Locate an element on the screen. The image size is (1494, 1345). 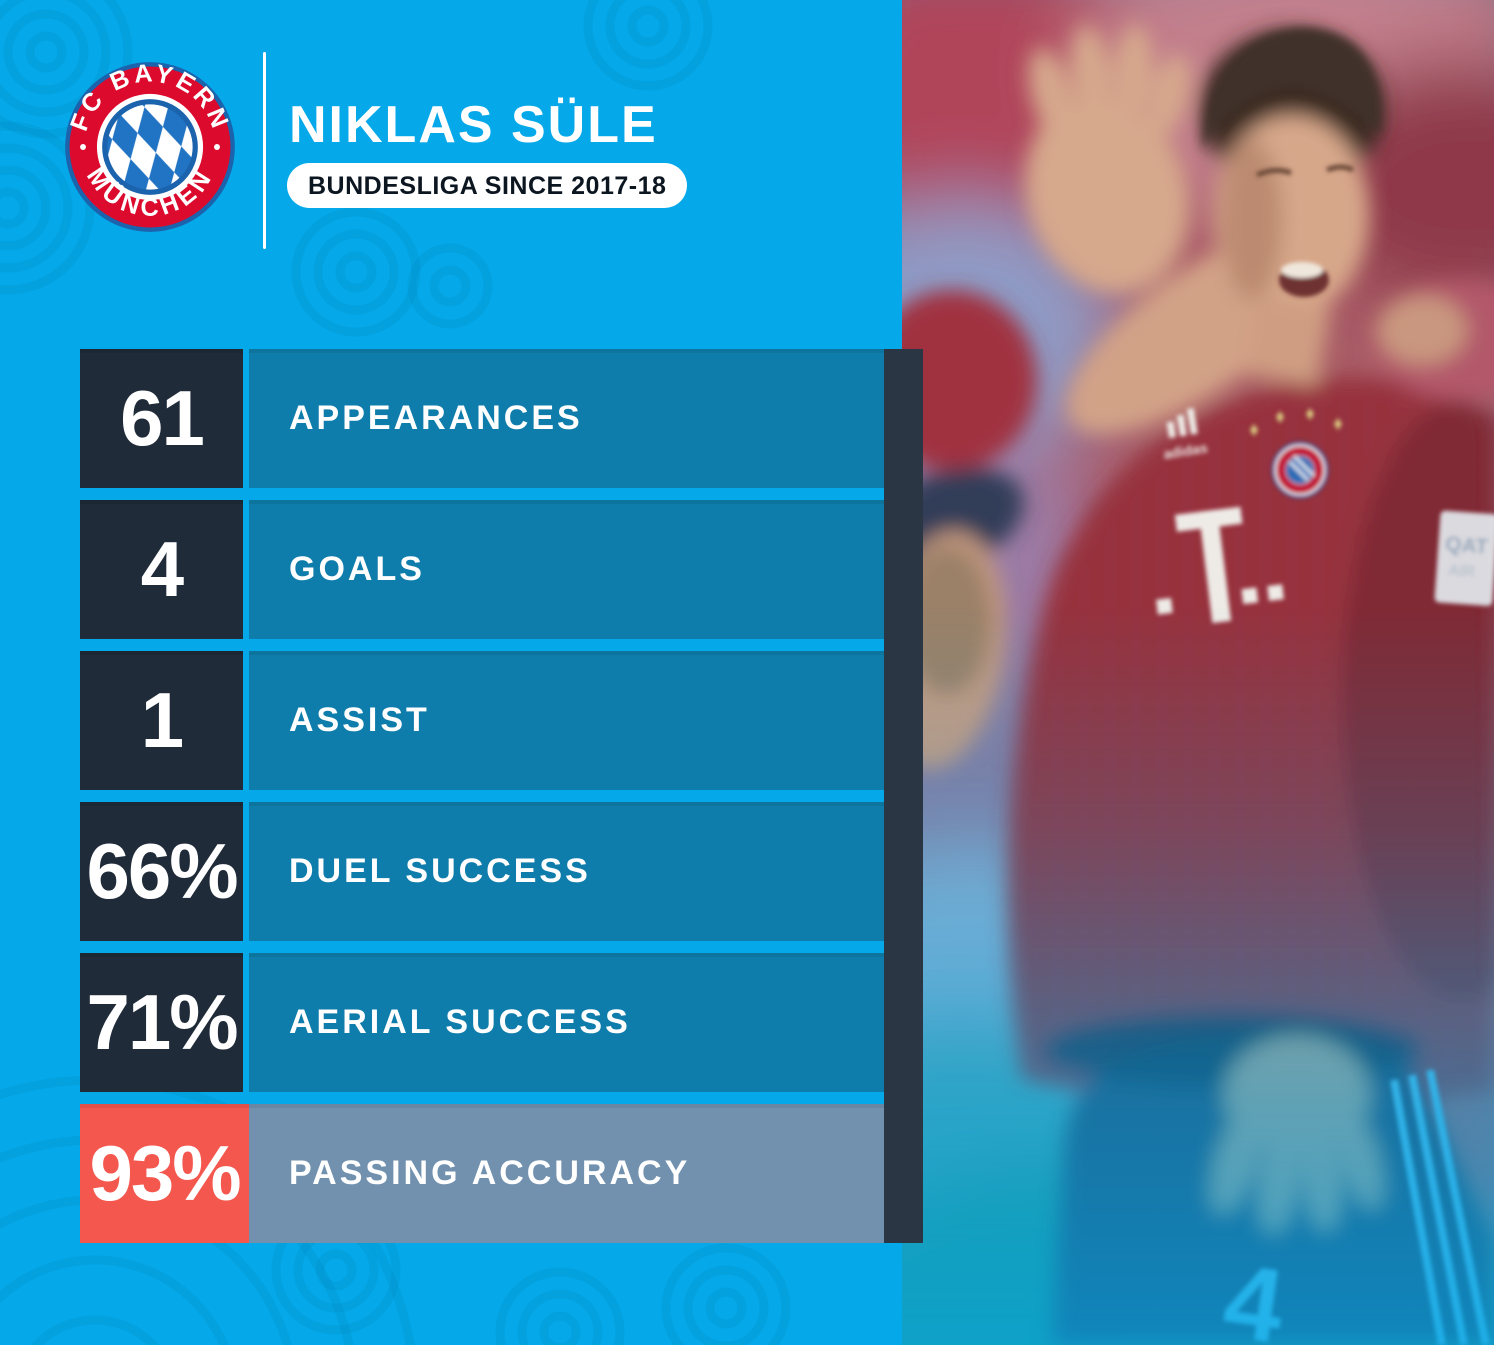
stat-bar: ASSIST is located at coordinates (566, 720).